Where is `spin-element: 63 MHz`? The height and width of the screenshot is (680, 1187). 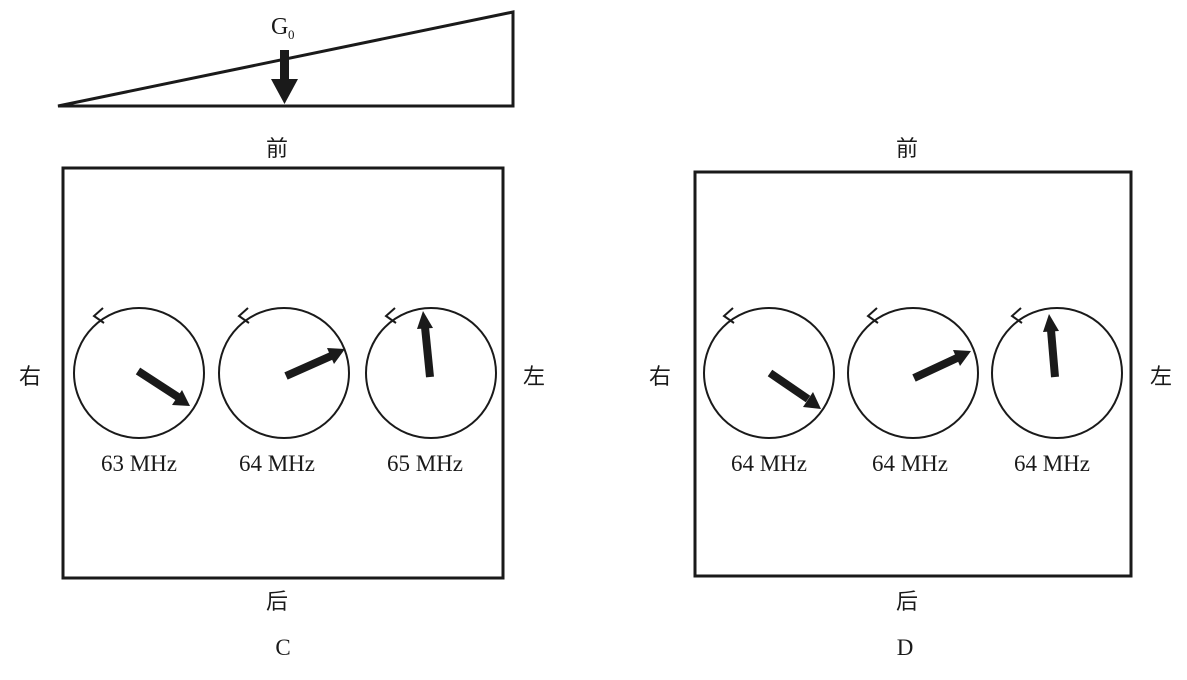
spin-element: 63 MHz is located at coordinates (139, 391).